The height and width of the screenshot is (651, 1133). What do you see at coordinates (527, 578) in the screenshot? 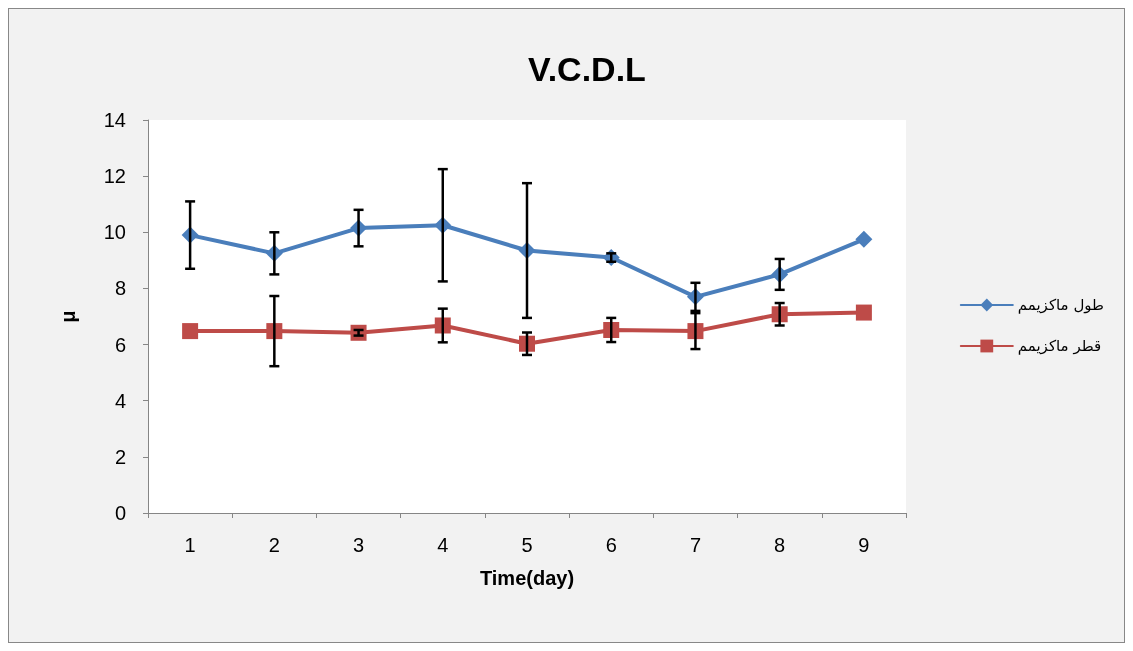
I see `x-axis-title: Time(day)` at bounding box center [527, 578].